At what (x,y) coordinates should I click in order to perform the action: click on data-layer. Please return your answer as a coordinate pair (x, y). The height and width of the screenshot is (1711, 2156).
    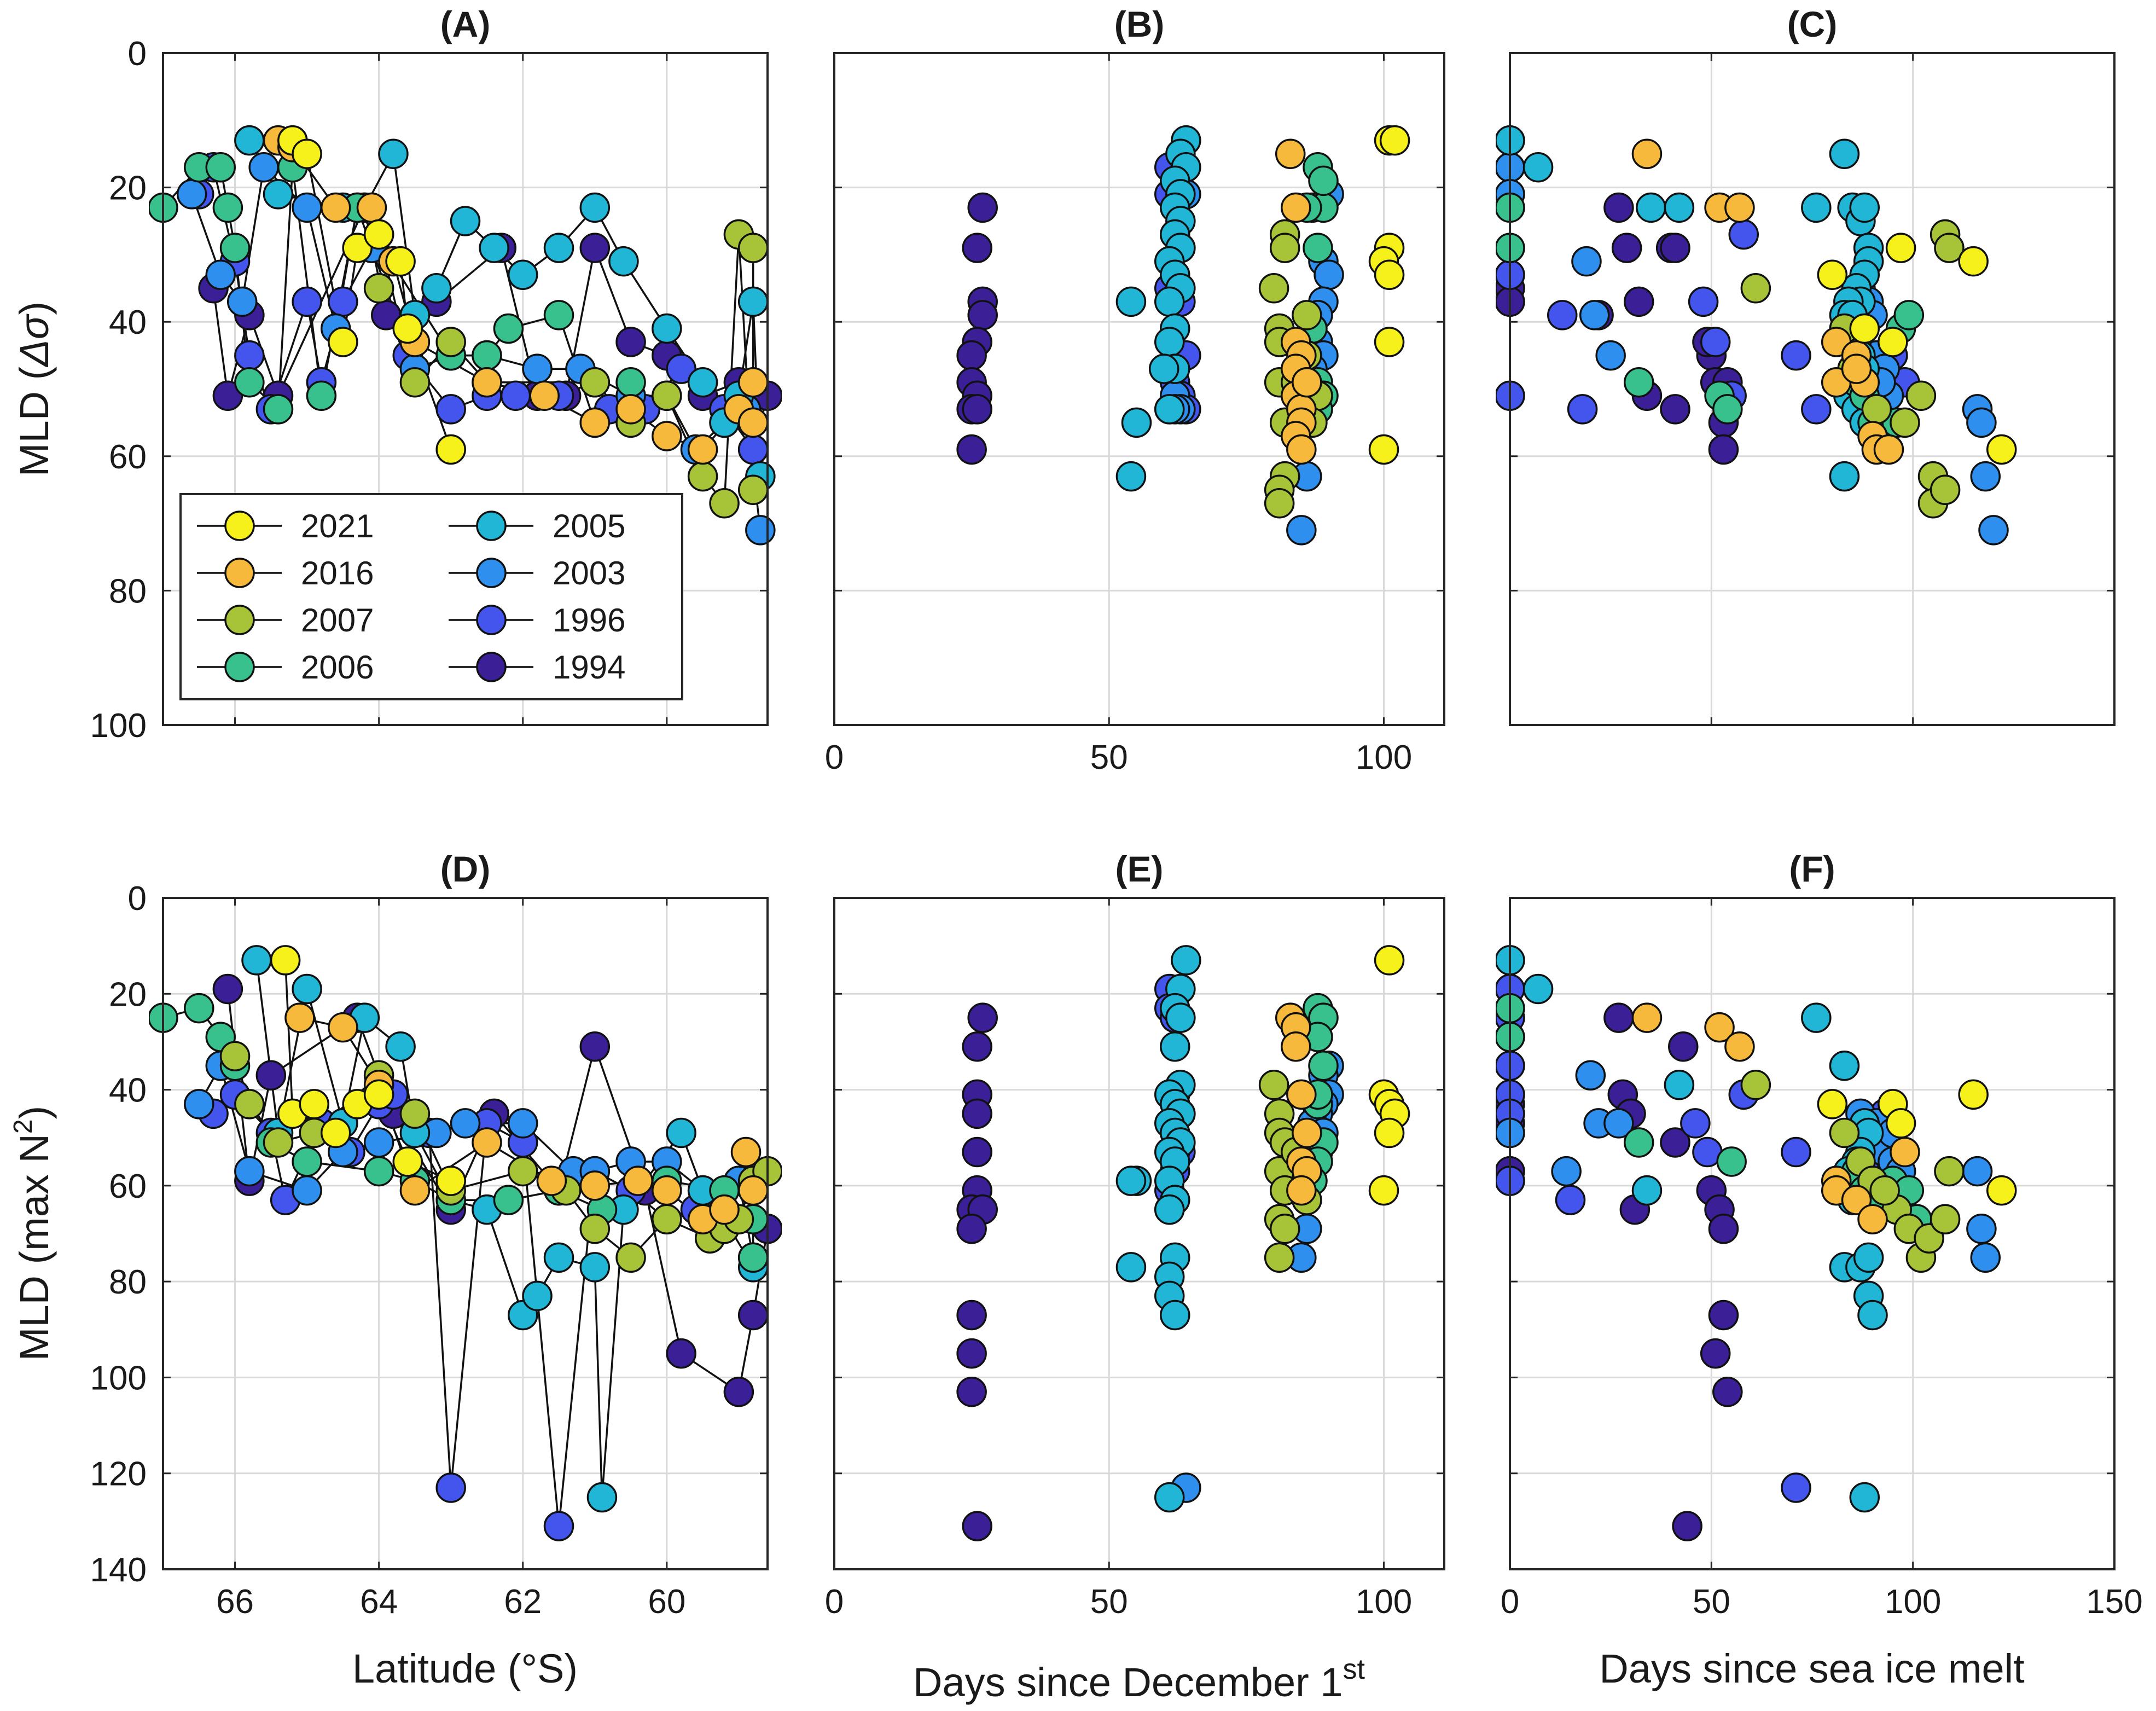
    Looking at the image, I should click on (1756, 335).